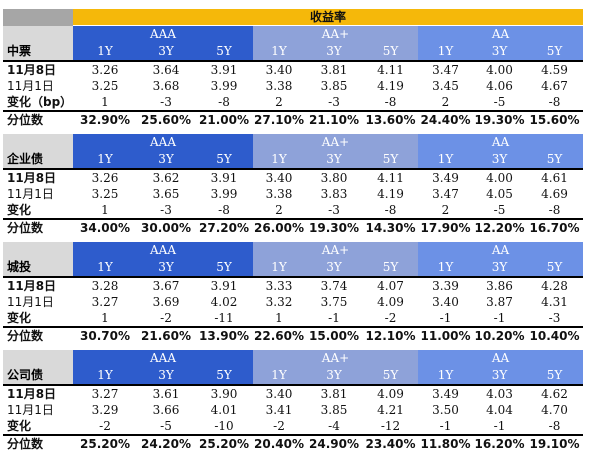 This screenshot has width=603, height=452. What do you see at coordinates (390, 410) in the screenshot?
I see `table-cell: 4.21` at bounding box center [390, 410].